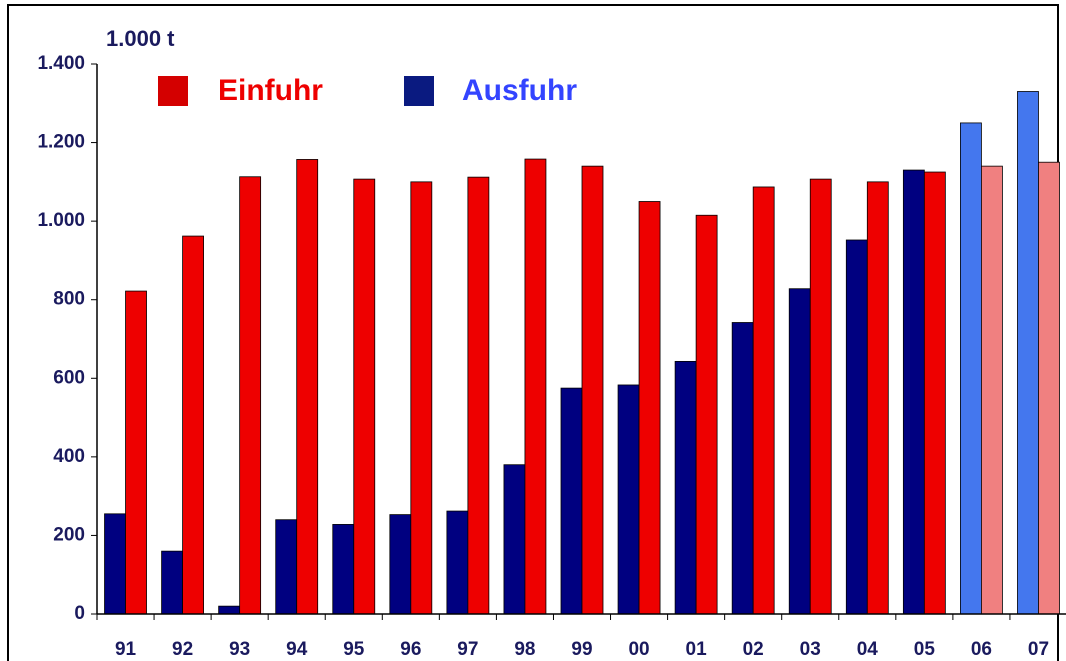 The width and height of the screenshot is (1066, 661). I want to click on y-tick-label: 1.400, so click(61, 63).